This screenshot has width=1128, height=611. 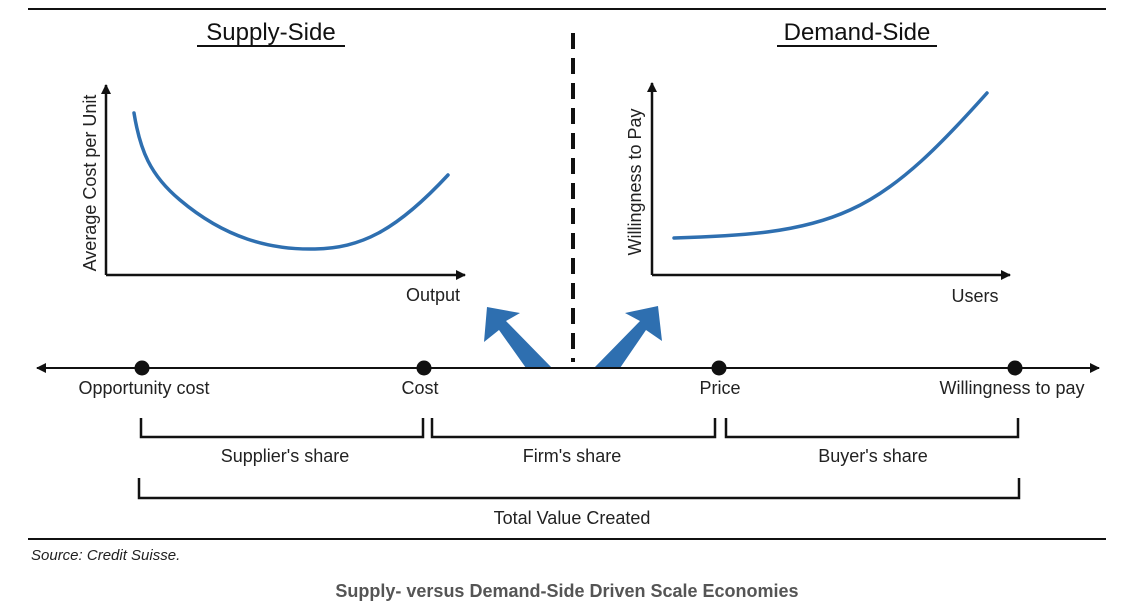 What do you see at coordinates (572, 456) in the screenshot?
I see `firm-share-label: Firm's share` at bounding box center [572, 456].